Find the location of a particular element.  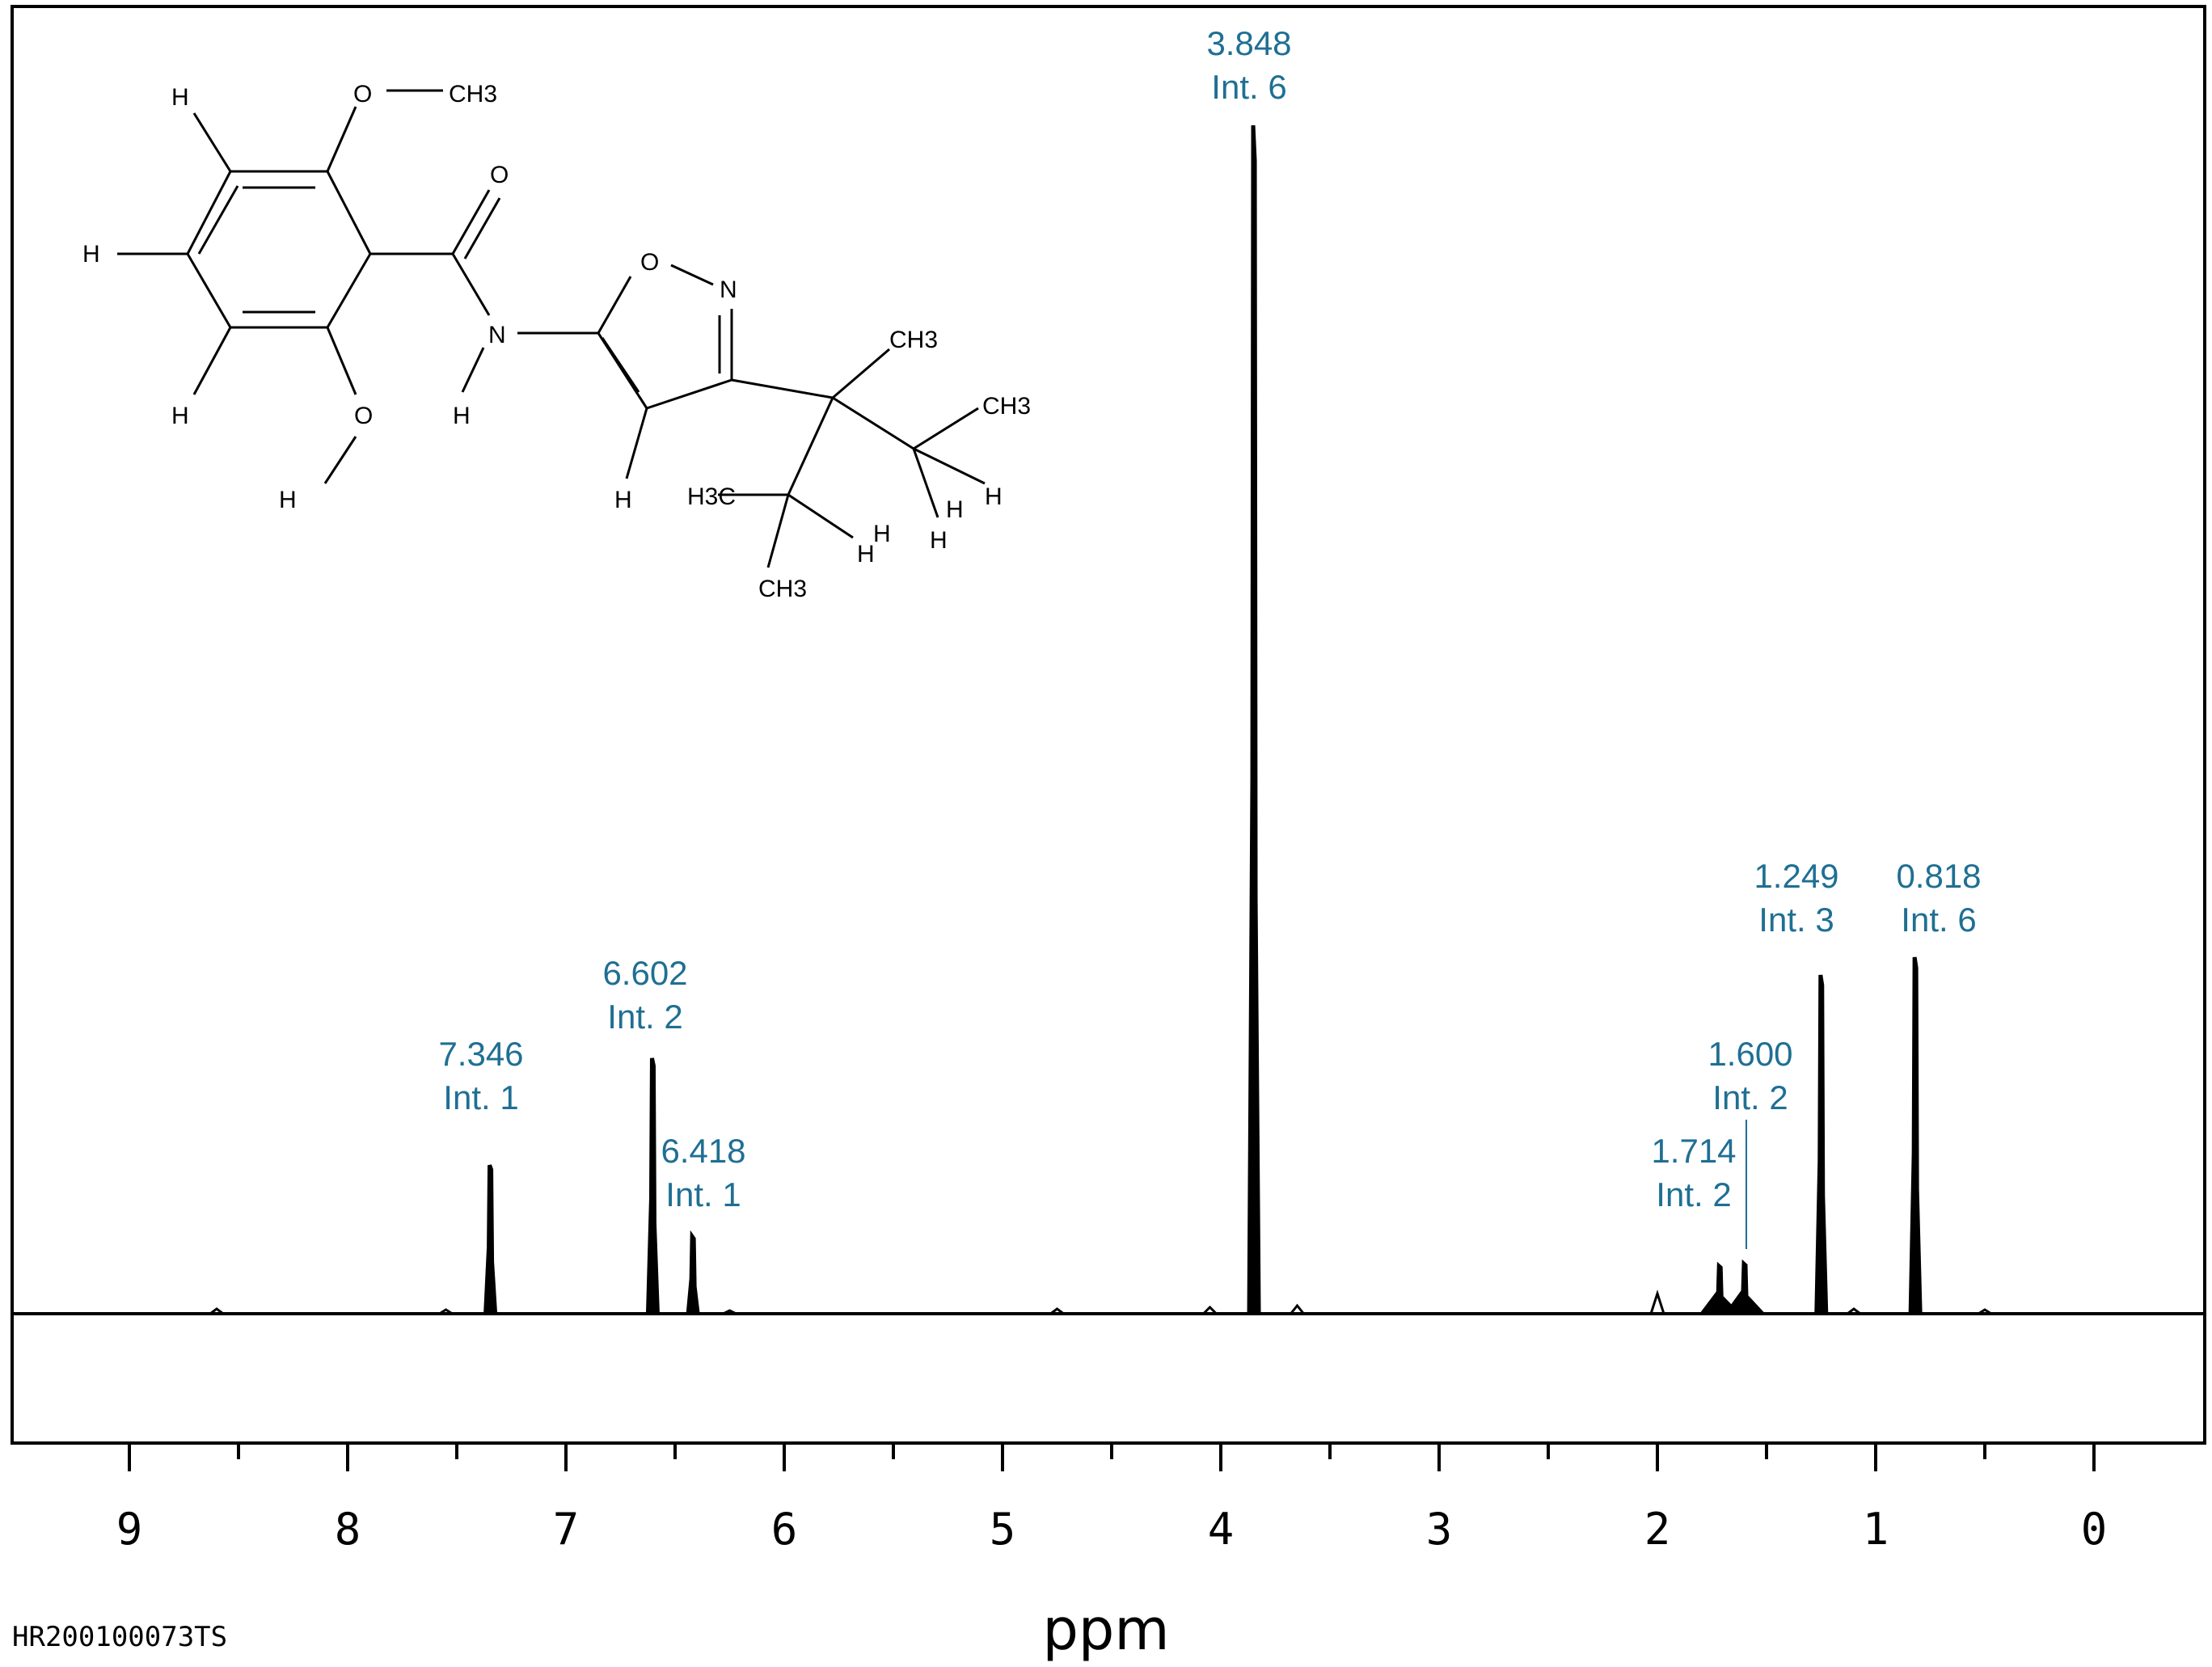

tick-label: 0 is located at coordinates (2094, 1530).